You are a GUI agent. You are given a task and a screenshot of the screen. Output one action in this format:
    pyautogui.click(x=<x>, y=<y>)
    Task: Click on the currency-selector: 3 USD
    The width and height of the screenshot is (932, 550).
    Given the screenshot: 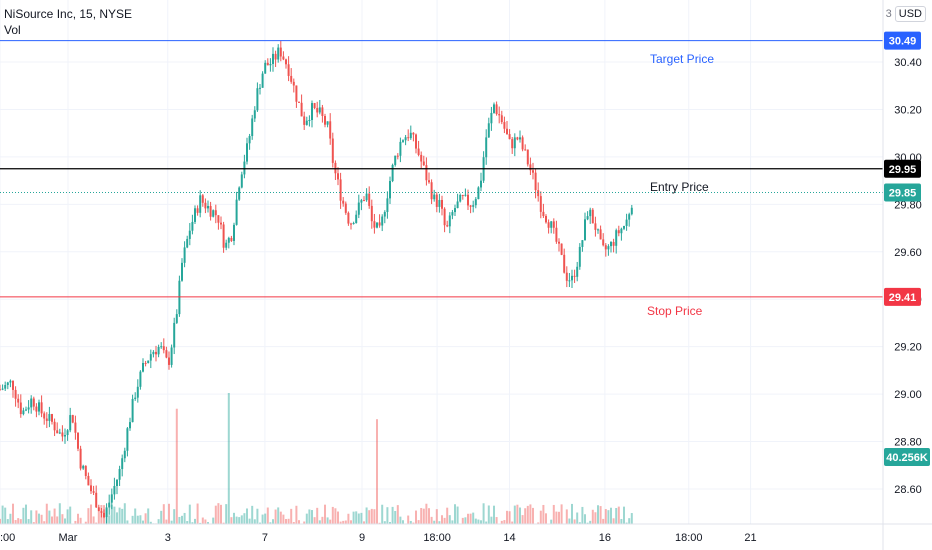 What is the action you would take?
    pyautogui.click(x=906, y=14)
    